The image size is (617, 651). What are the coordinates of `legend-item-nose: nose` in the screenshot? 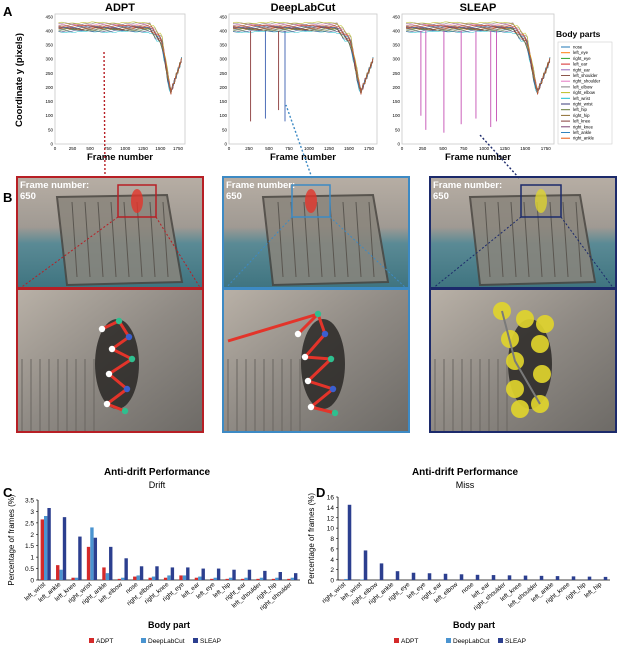 It's located at (578, 47).